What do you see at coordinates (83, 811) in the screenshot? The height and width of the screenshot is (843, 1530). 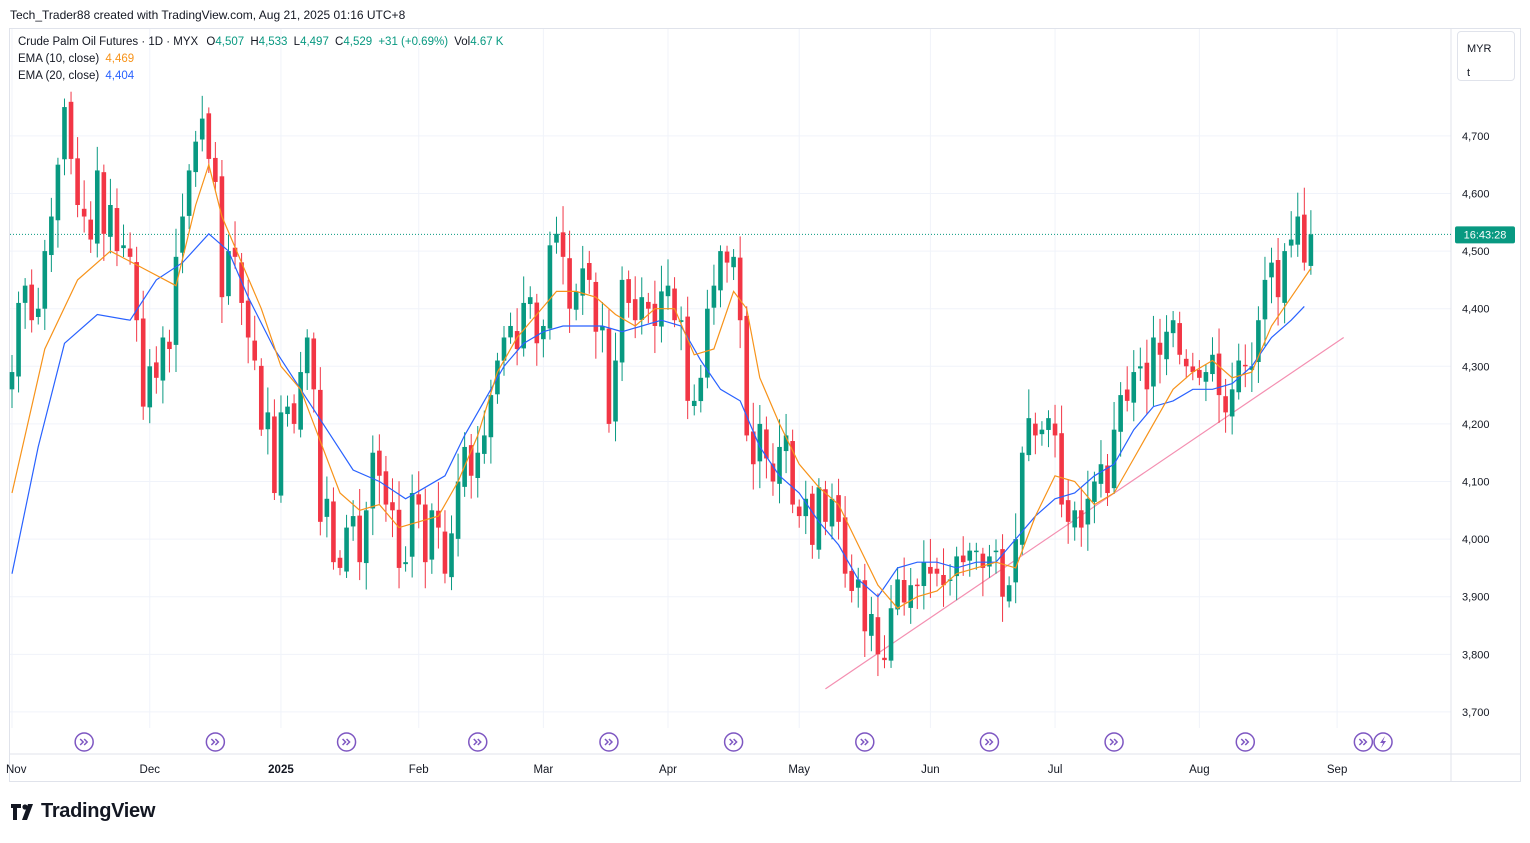 I see `tradingview-logo: TradingView` at bounding box center [83, 811].